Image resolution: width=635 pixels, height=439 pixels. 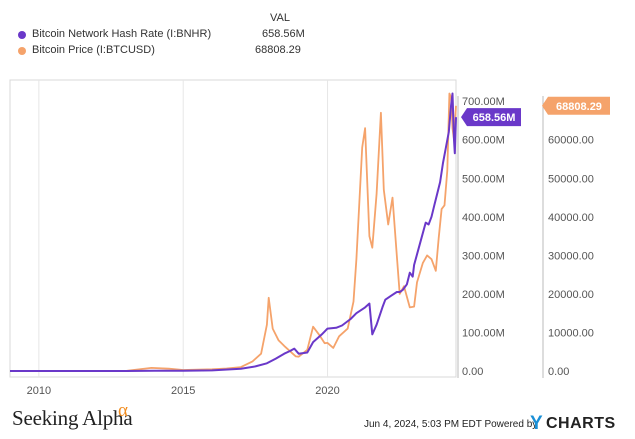 I want to click on y-right-tick-label: 10000.00, so click(x=571, y=333).